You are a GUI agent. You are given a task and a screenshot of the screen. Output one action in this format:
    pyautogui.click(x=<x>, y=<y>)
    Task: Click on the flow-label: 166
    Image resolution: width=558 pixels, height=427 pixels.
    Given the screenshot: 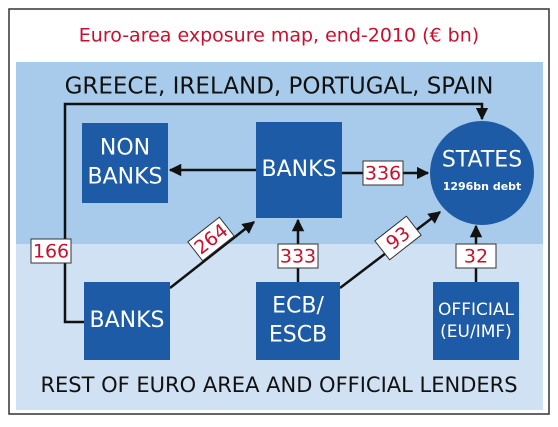 What is the action you would take?
    pyautogui.click(x=51, y=251)
    